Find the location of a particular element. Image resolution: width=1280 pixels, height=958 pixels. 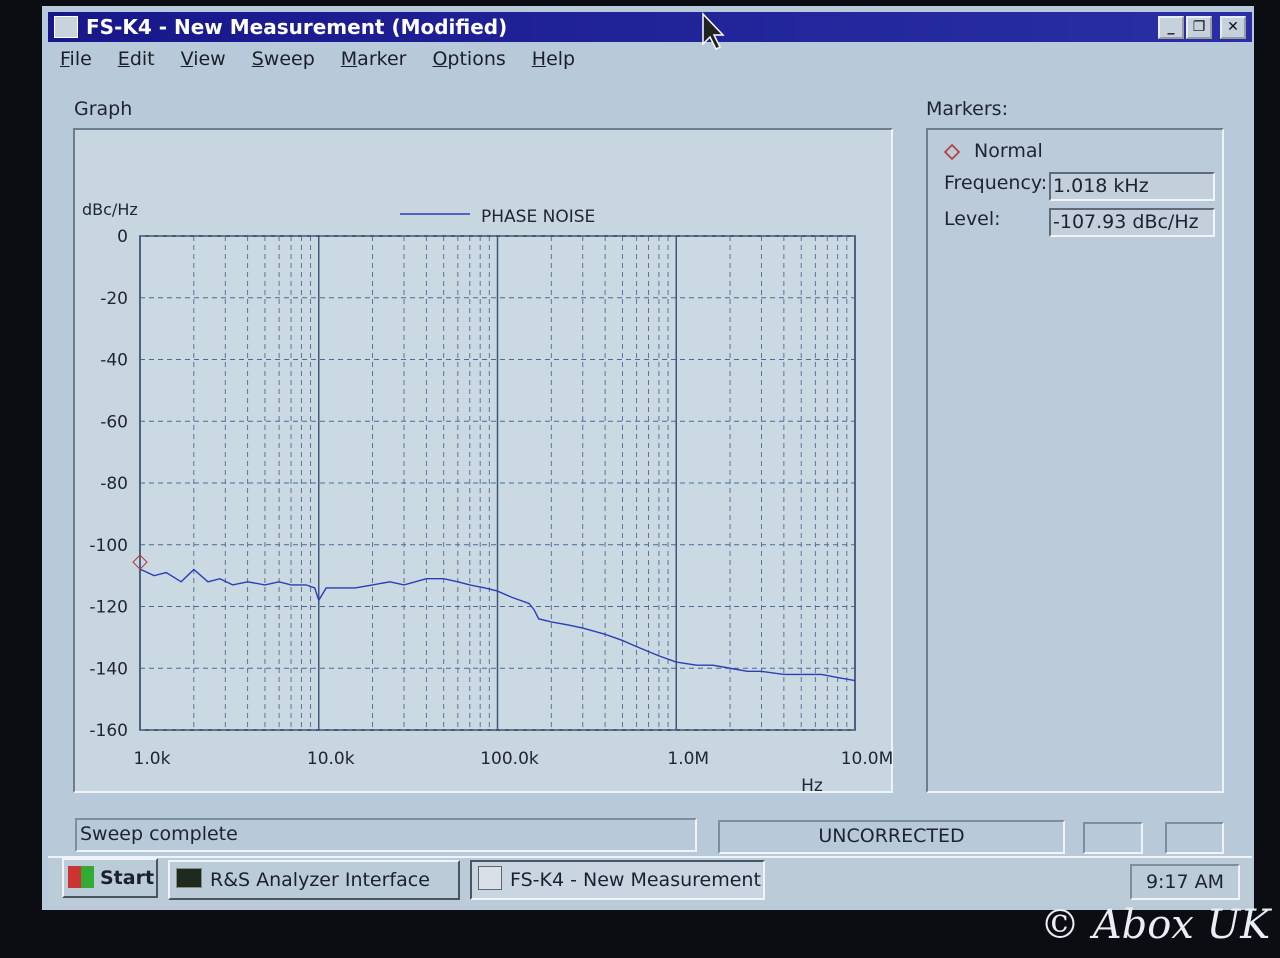

y-tick-label: -80 is located at coordinates (114, 484).